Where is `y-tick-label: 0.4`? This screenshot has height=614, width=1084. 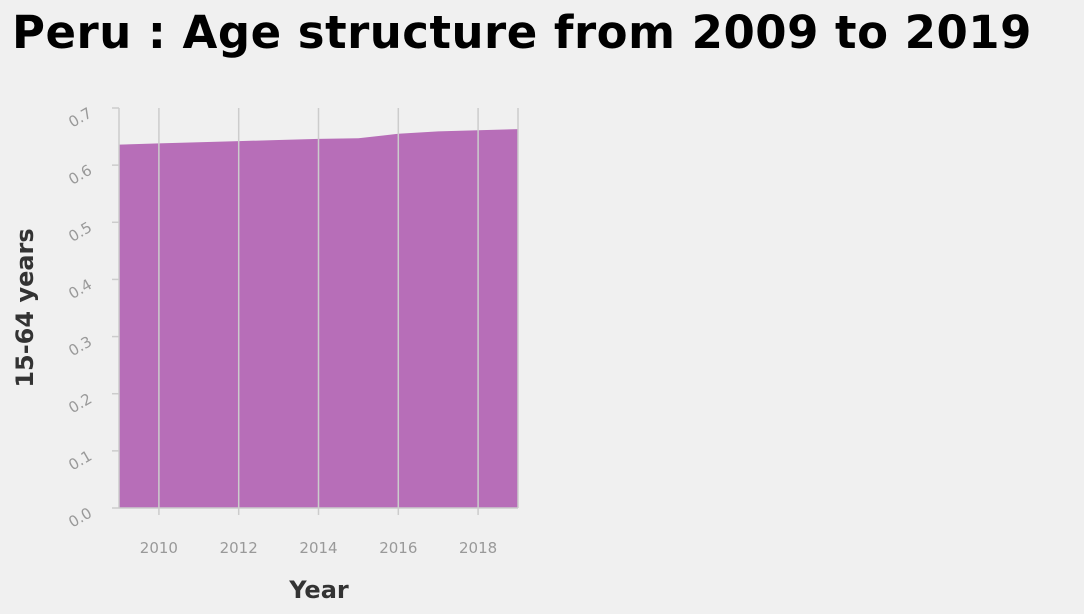 y-tick-label: 0.4 is located at coordinates (80, 289).